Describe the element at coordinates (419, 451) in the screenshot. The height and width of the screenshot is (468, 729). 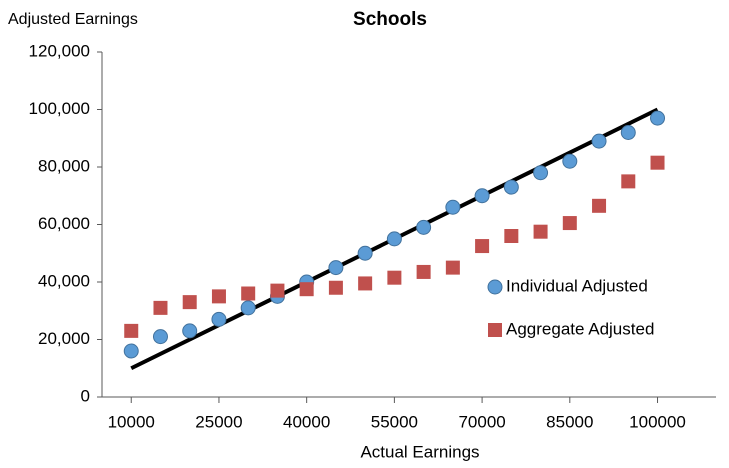
I see `x-axis-label: Actual Earnings` at that location.